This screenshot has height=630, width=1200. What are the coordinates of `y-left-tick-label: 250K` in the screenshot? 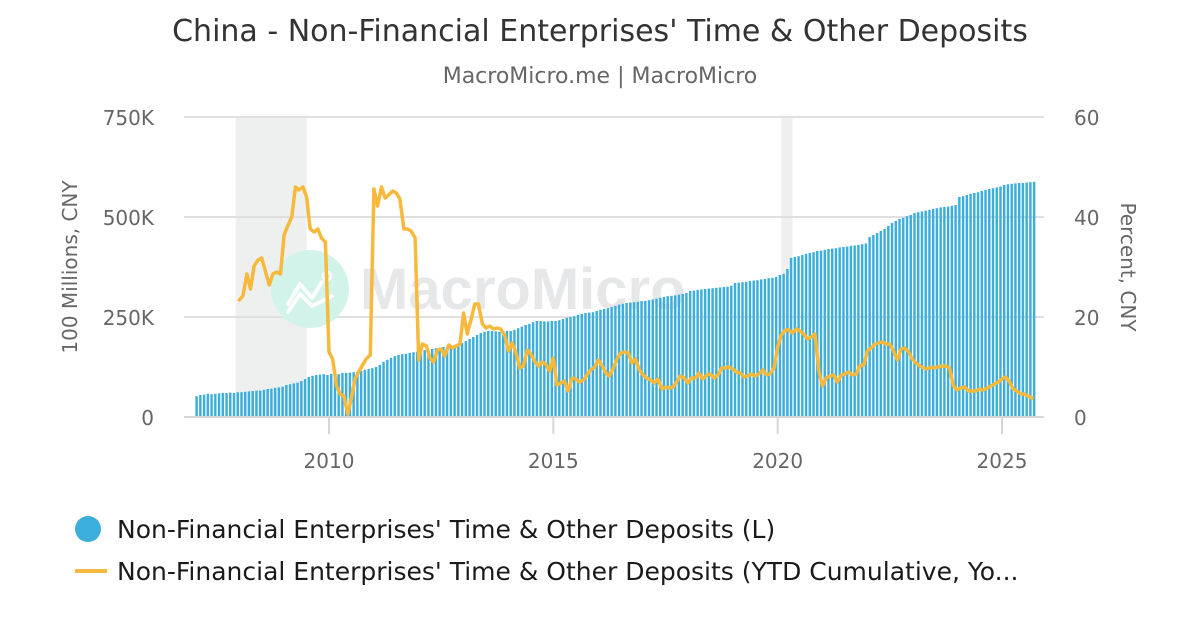 It's located at (129, 318).